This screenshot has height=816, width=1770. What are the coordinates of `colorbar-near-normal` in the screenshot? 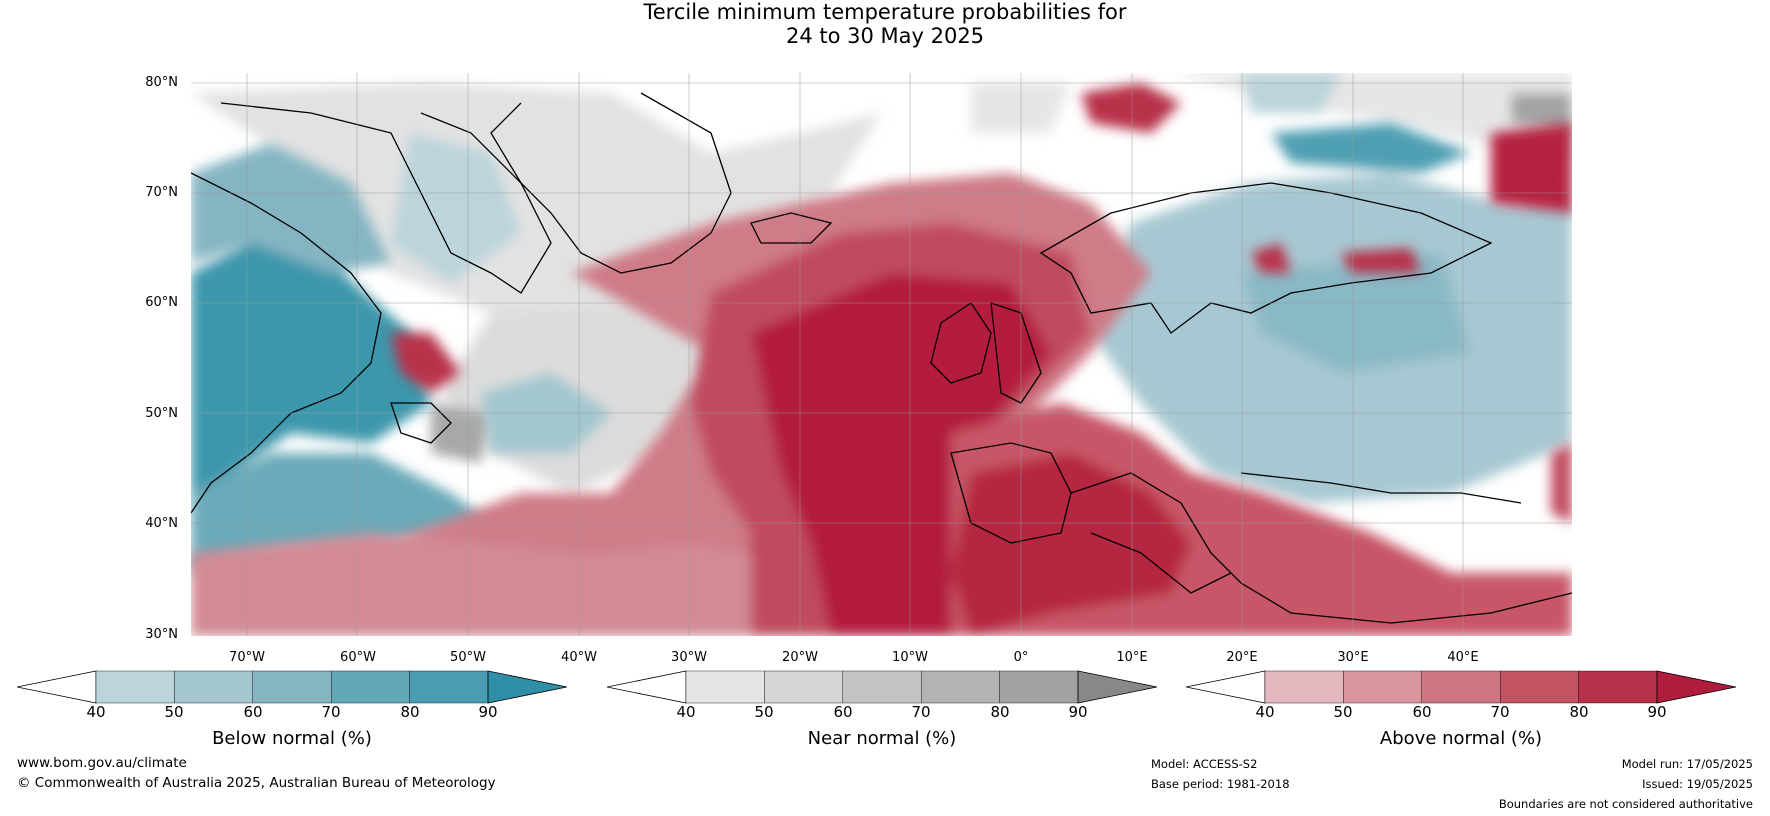 It's located at (882, 687).